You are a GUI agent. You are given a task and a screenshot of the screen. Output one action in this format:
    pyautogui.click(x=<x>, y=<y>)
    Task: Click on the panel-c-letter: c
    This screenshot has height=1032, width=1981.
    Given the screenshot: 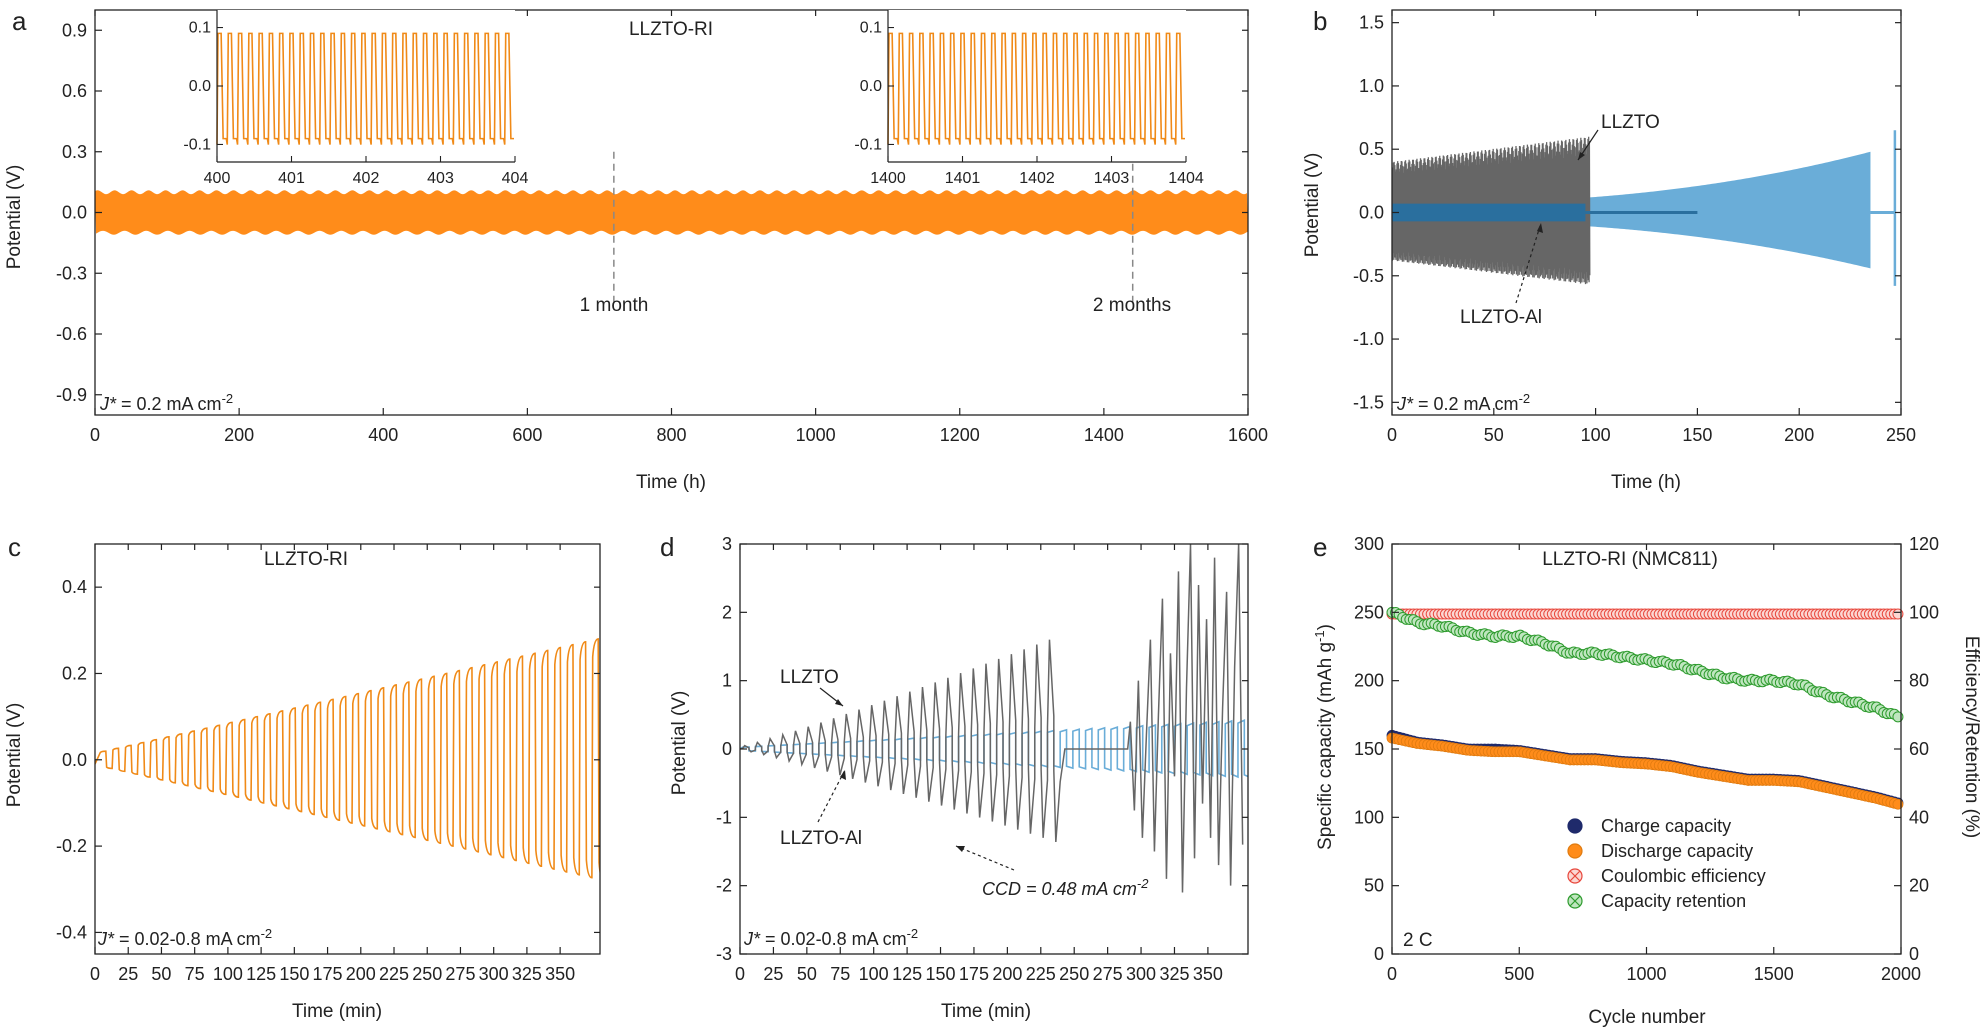 What is the action you would take?
    pyautogui.click(x=14, y=547)
    